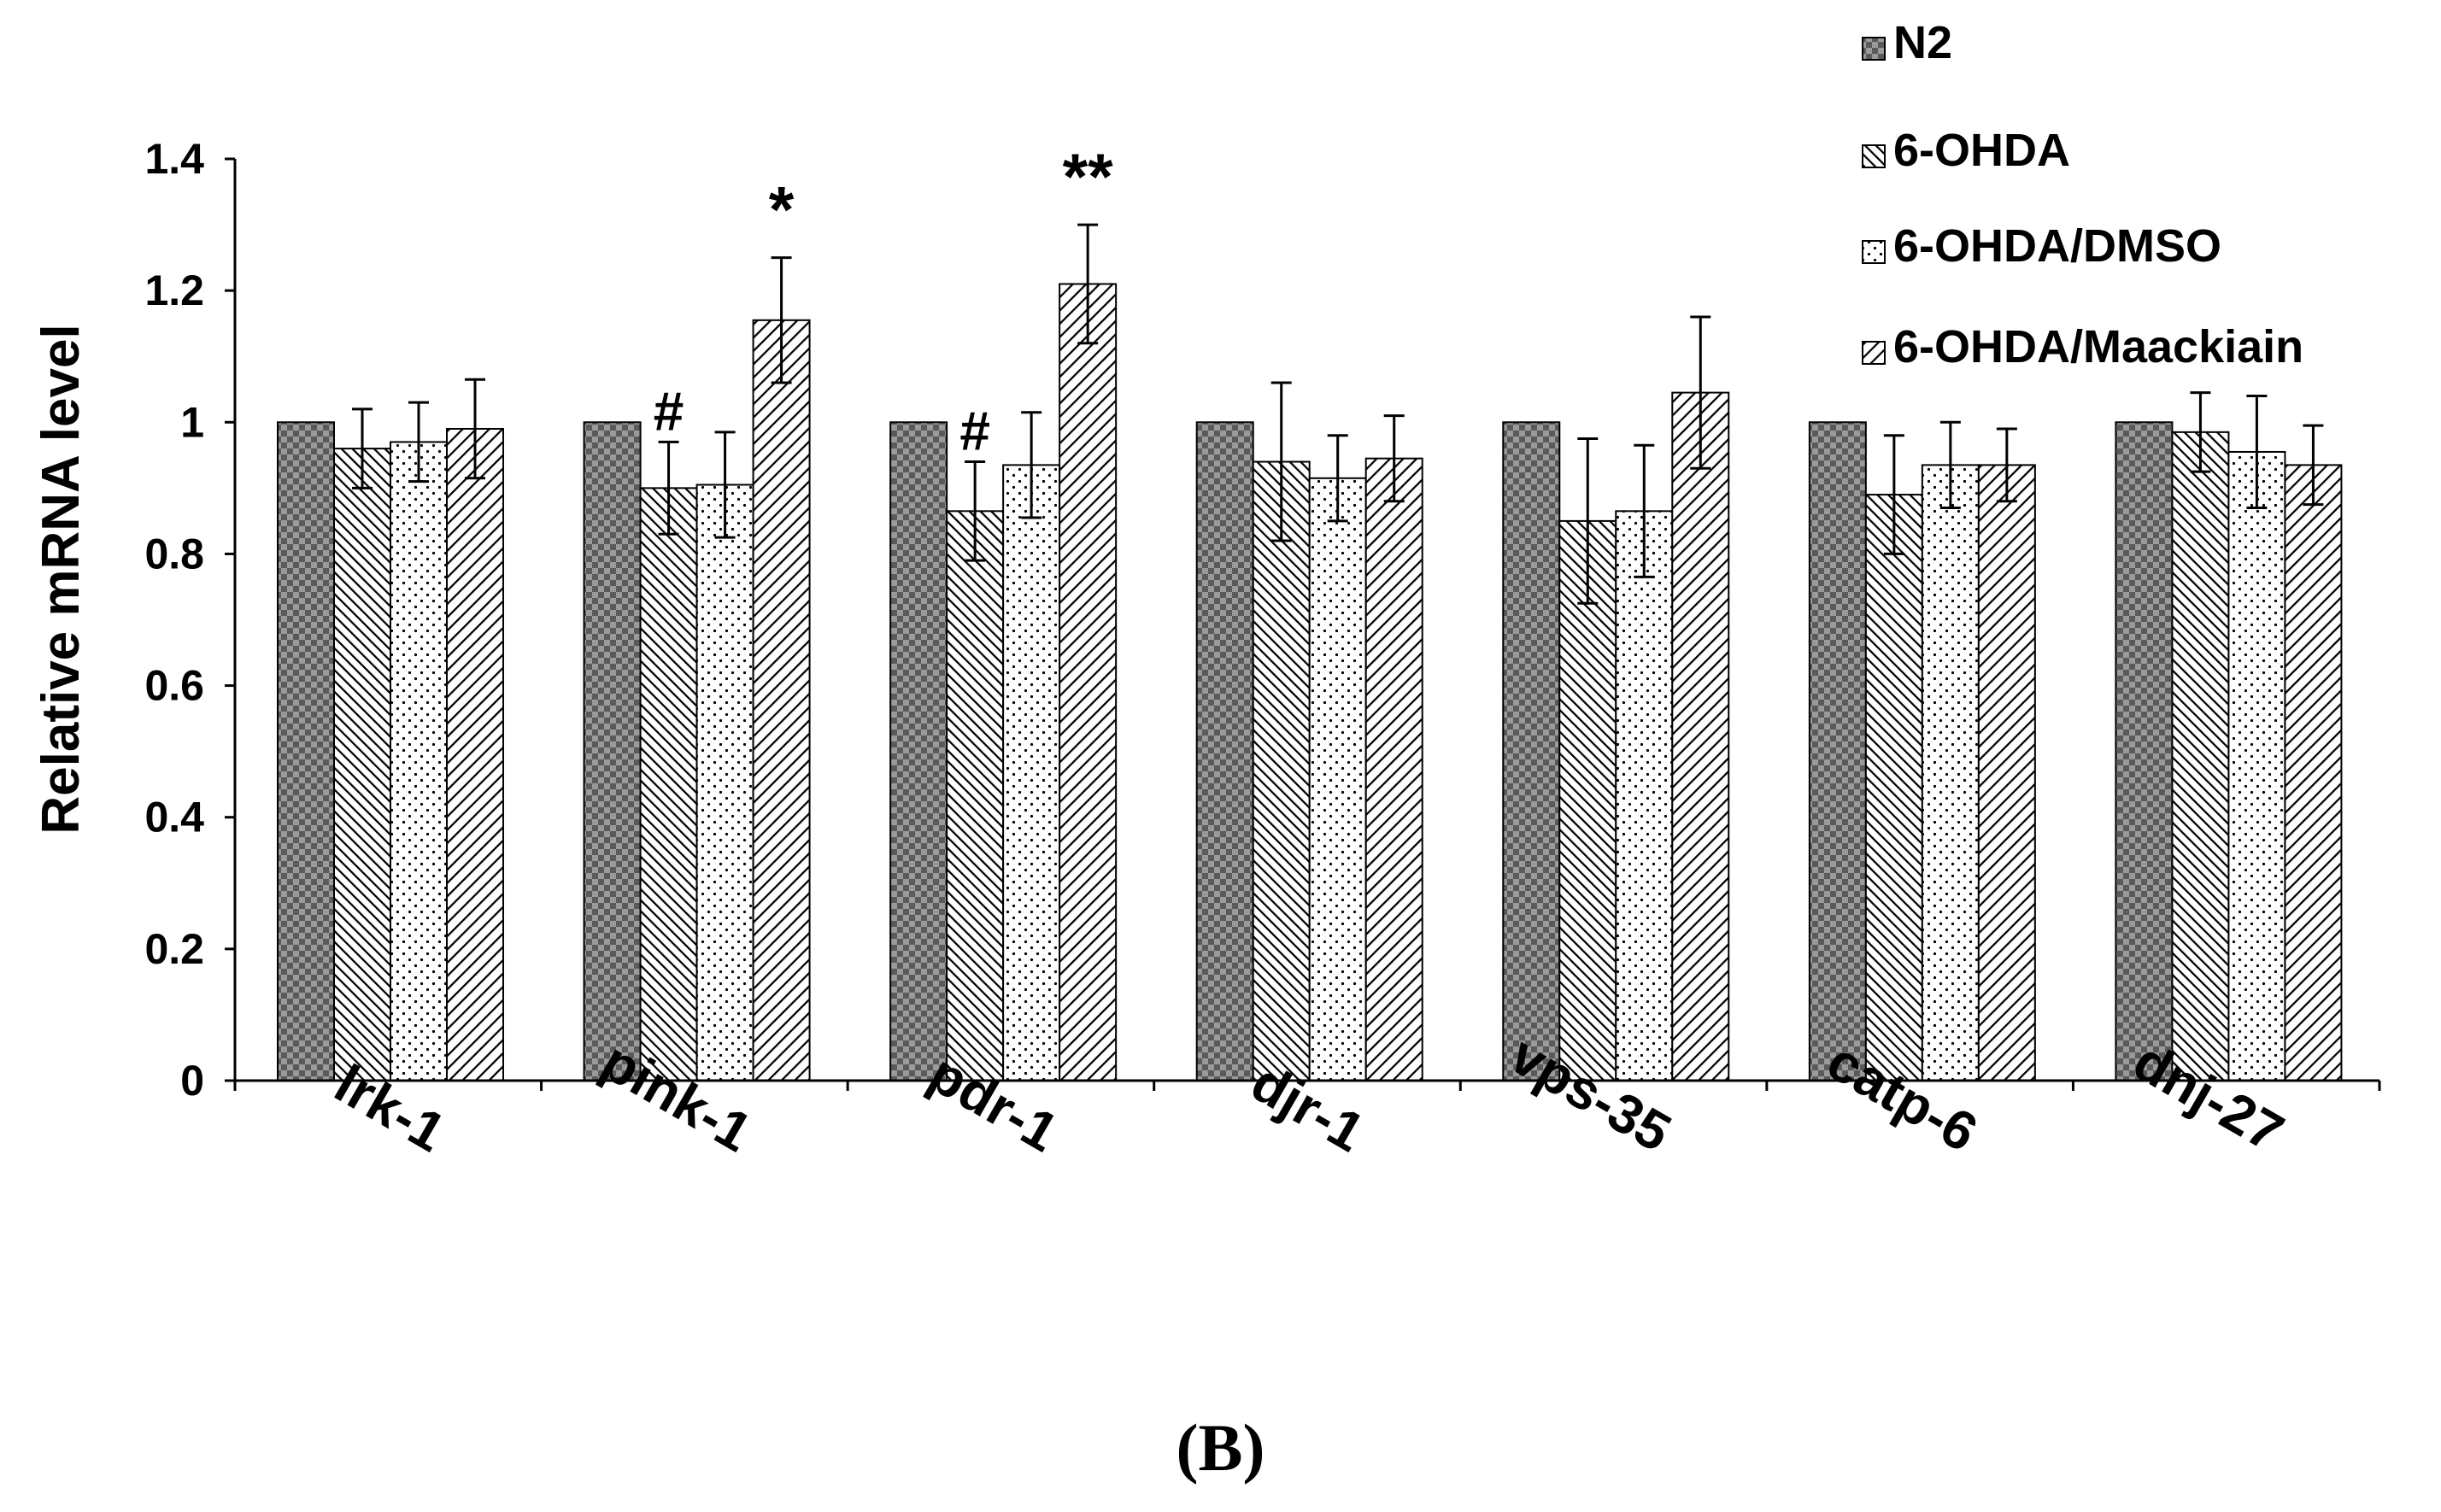  Describe the element at coordinates (782, 210) in the screenshot. I see `significance-mark: *` at that location.